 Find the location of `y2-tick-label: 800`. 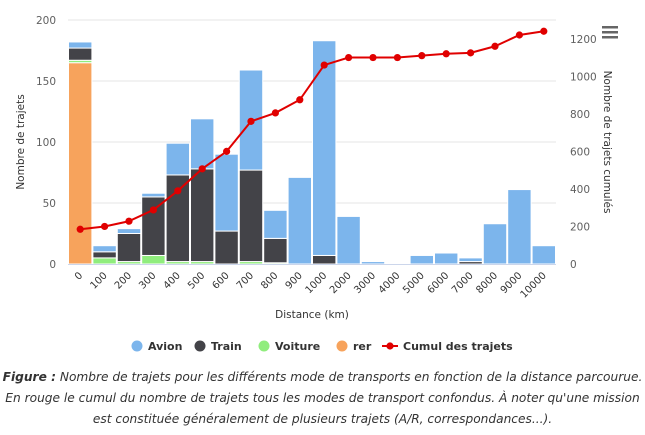

y2-tick-label: 800 is located at coordinates (580, 115).